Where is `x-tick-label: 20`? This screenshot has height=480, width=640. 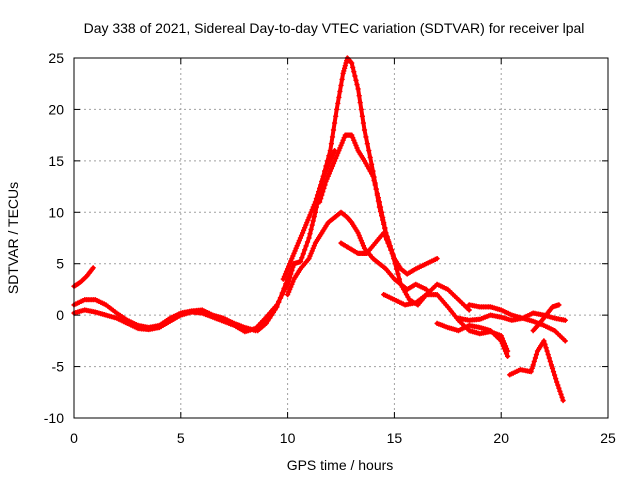
x-tick-label: 20 is located at coordinates (501, 438).